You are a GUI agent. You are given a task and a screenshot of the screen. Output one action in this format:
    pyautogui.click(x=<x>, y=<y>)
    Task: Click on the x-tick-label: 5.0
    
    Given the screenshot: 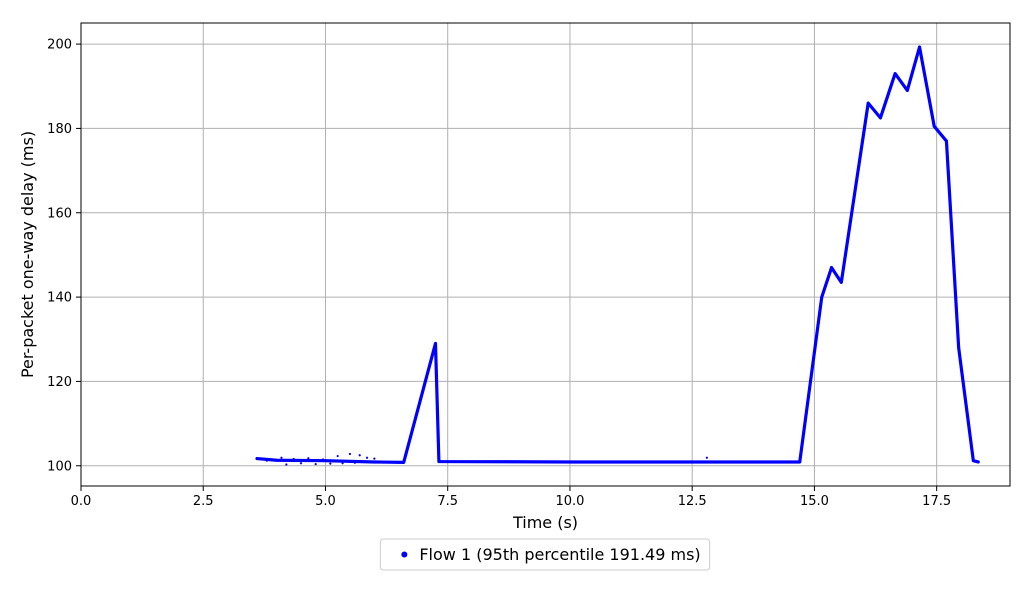 What is the action you would take?
    pyautogui.click(x=325, y=501)
    